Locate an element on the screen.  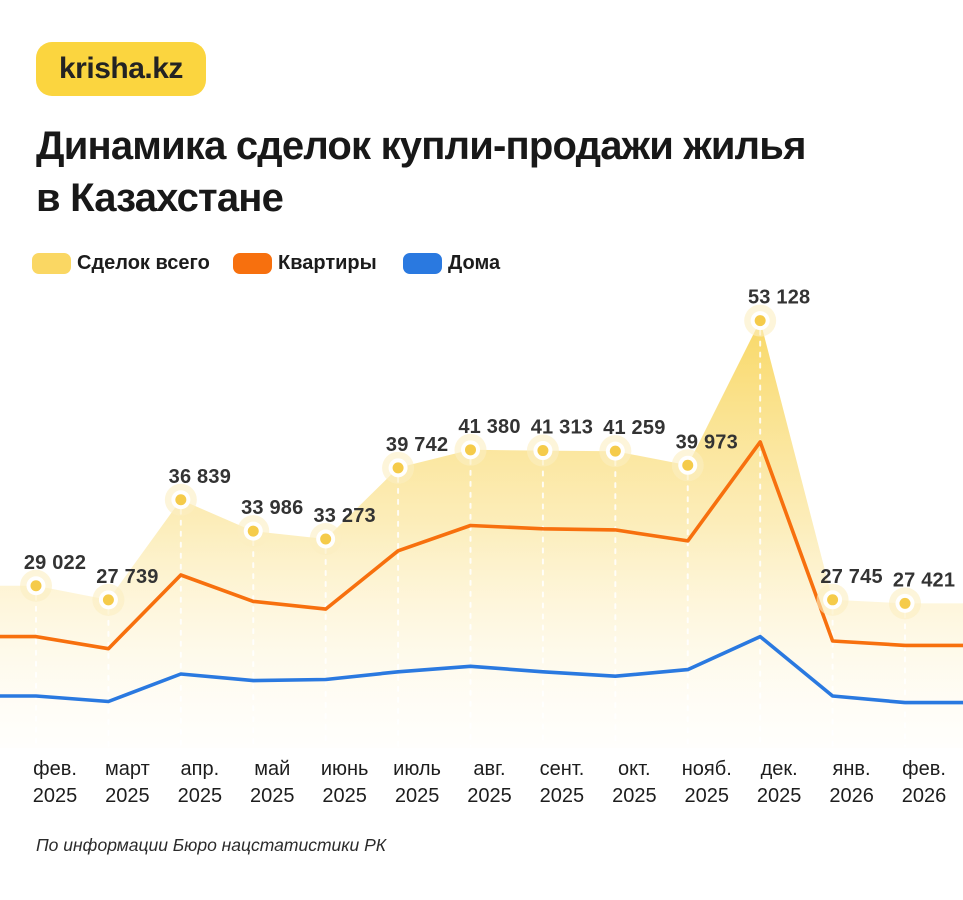
data-point-label: 39 742 is located at coordinates (417, 445).